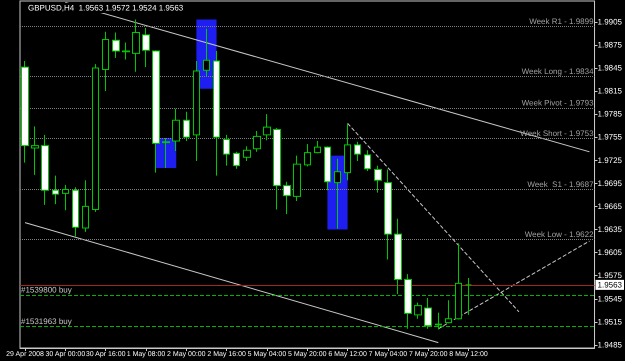  I want to click on y-tick-label: 1.9755, so click(610, 137).